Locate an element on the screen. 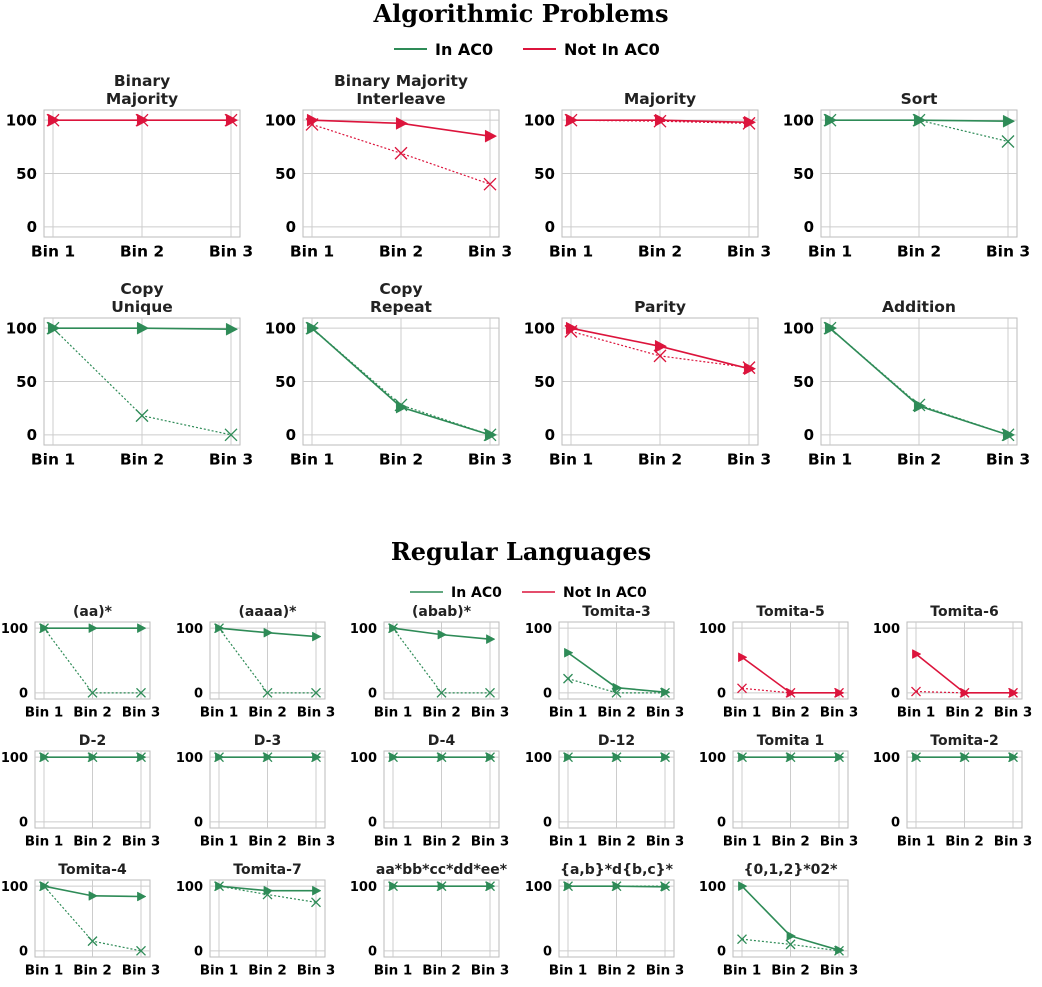 The image size is (1042, 987). chart-majority: 0 50 100 Bin 1 Bin 2 Bin 3 Majority is located at coordinates (647, 175).